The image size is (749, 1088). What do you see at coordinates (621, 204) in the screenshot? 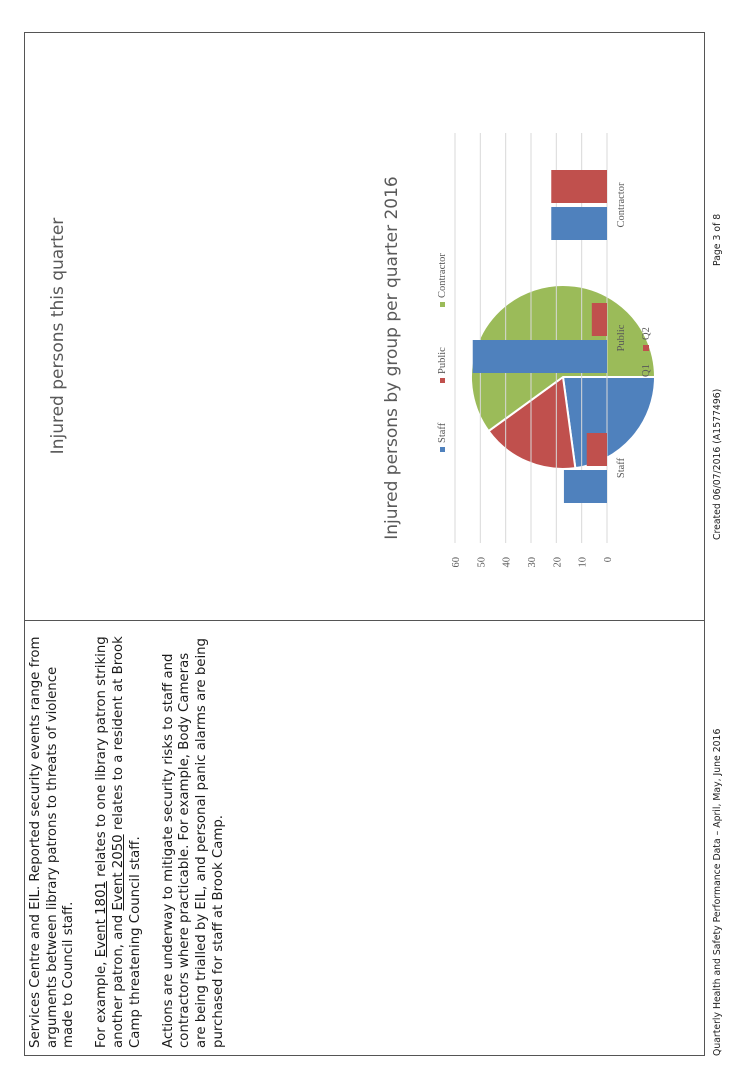
I see `x-tick-label-contractor: Contractor` at bounding box center [621, 204].